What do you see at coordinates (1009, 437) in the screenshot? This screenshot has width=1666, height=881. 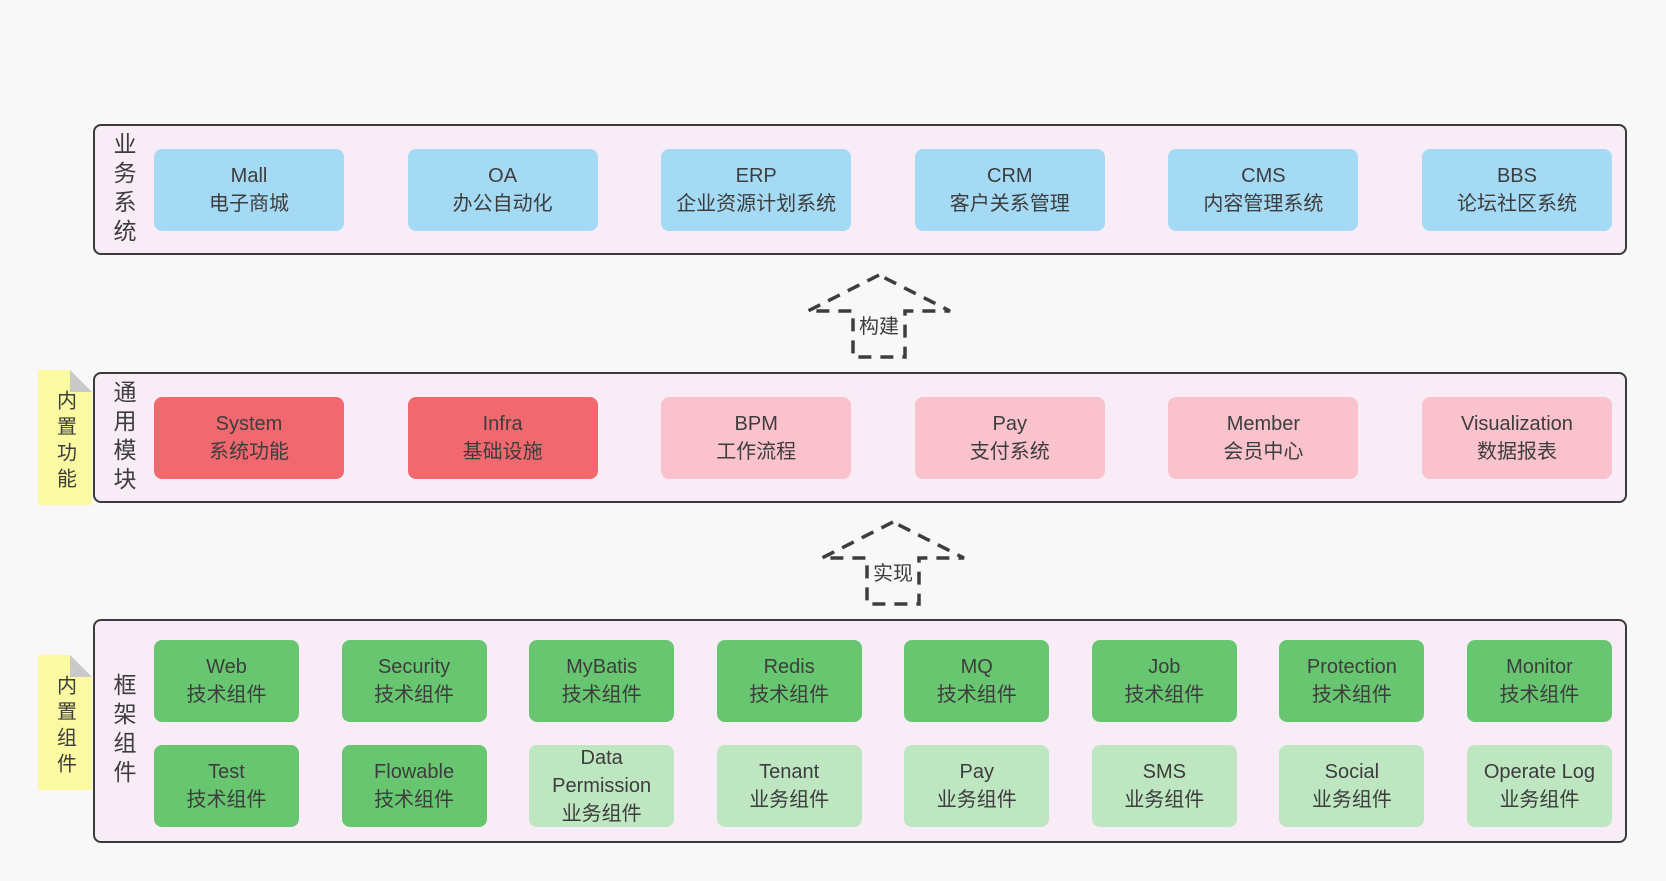 I see `box-pay: Pay 支付系统` at bounding box center [1009, 437].